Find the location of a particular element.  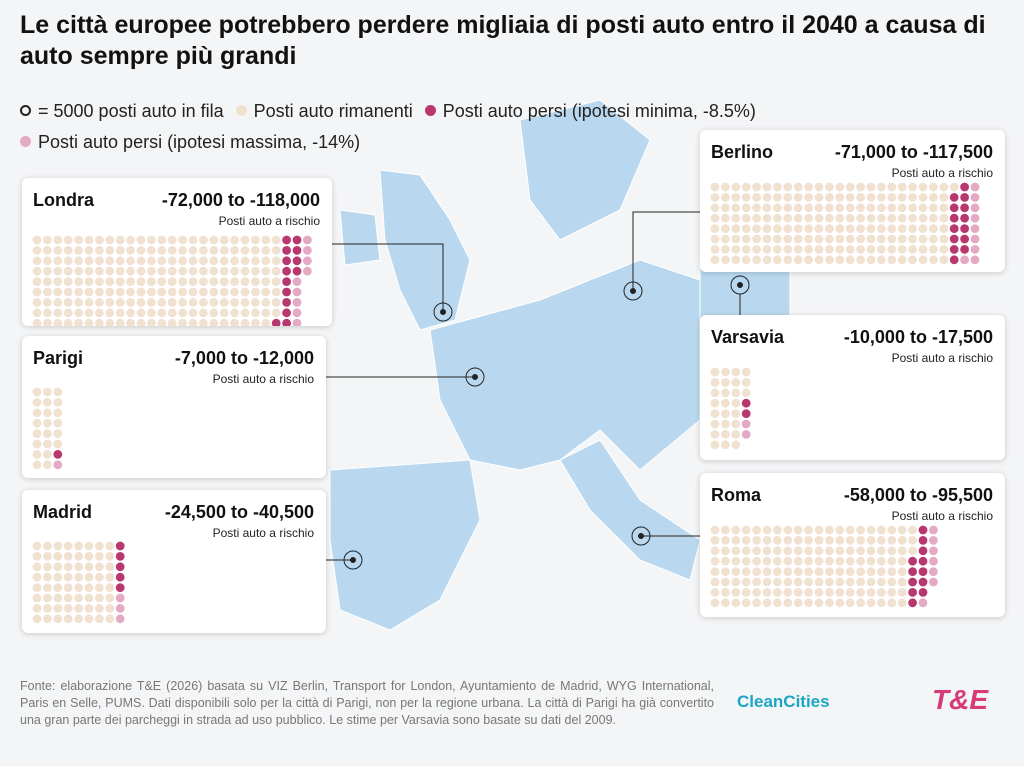

city-name: Parigi is located at coordinates (58, 358).